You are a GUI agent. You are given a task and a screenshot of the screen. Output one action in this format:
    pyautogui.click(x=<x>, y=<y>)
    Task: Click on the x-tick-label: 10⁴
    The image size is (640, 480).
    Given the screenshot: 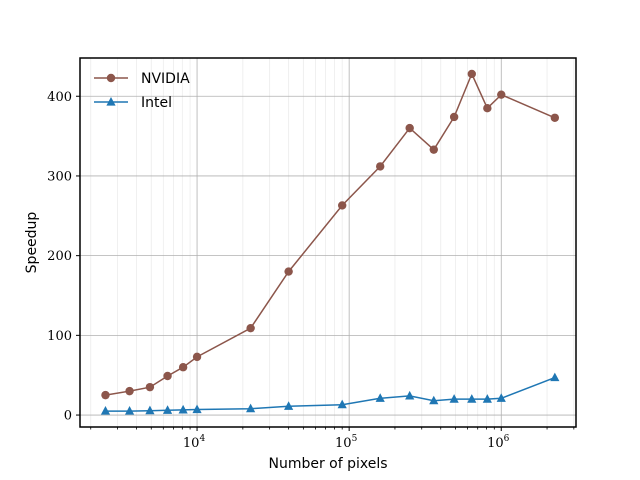 What is the action you would take?
    pyautogui.click(x=194, y=442)
    